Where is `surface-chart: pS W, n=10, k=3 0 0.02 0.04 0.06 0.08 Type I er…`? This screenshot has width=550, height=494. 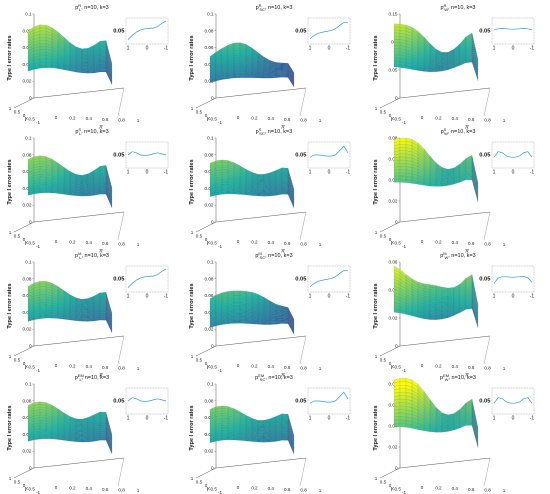
surface-chart: pS W, n=10, k=3 0 0.02 0.04 0.06 0.08 Type I er… is located at coordinates (453, 191).